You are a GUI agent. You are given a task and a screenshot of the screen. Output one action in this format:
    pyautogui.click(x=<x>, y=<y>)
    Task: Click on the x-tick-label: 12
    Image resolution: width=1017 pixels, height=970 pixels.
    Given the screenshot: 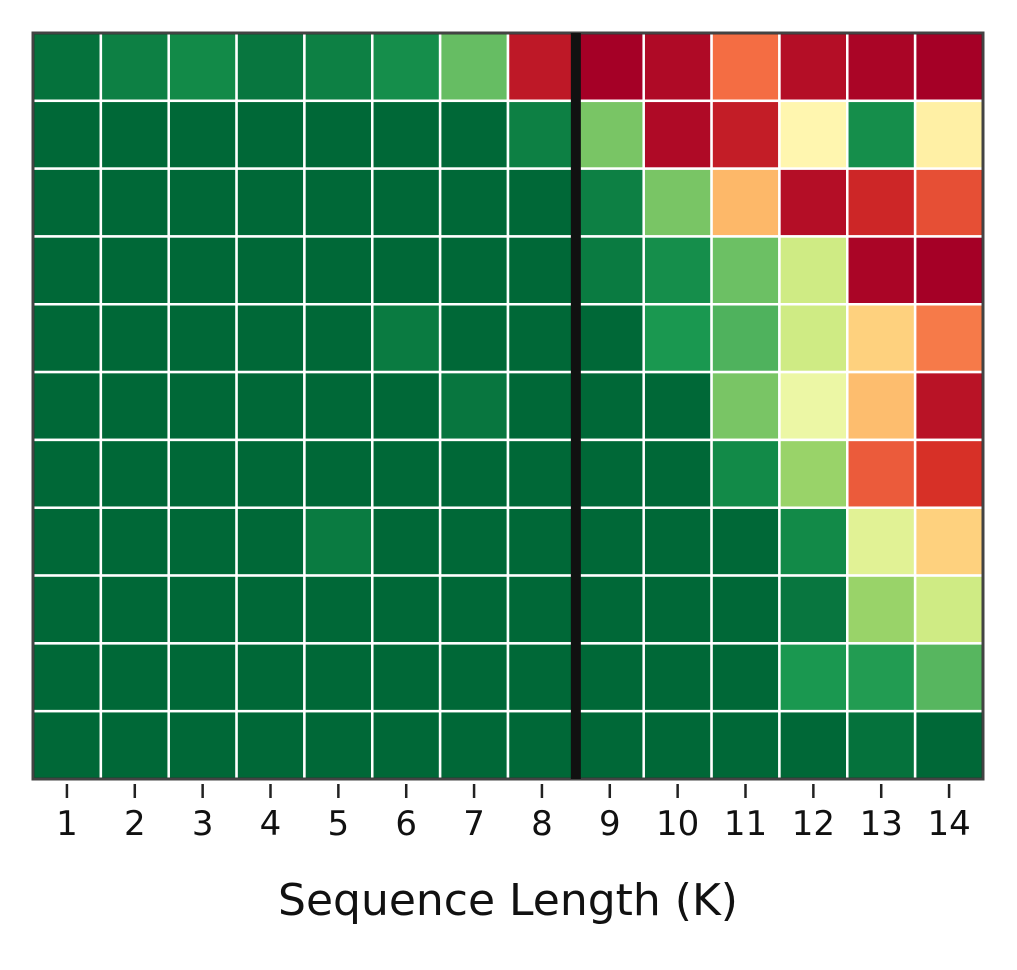 What is the action you would take?
    pyautogui.click(x=813, y=824)
    